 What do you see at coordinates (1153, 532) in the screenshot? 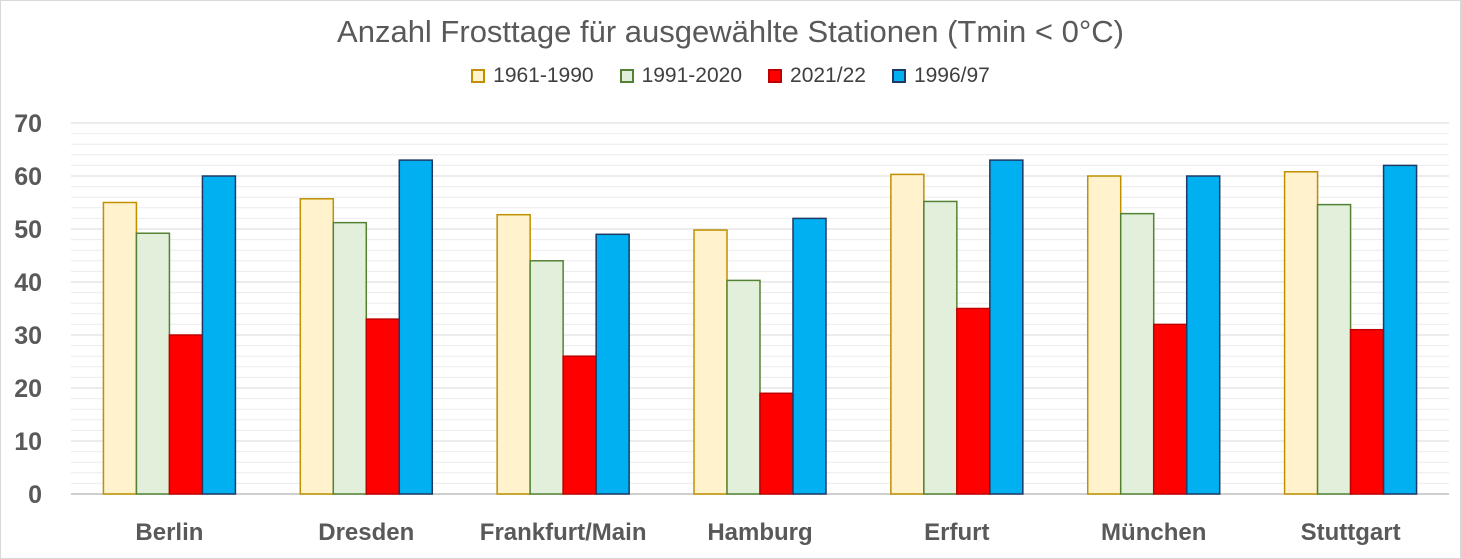
I see `x-tick-label: München` at bounding box center [1153, 532].